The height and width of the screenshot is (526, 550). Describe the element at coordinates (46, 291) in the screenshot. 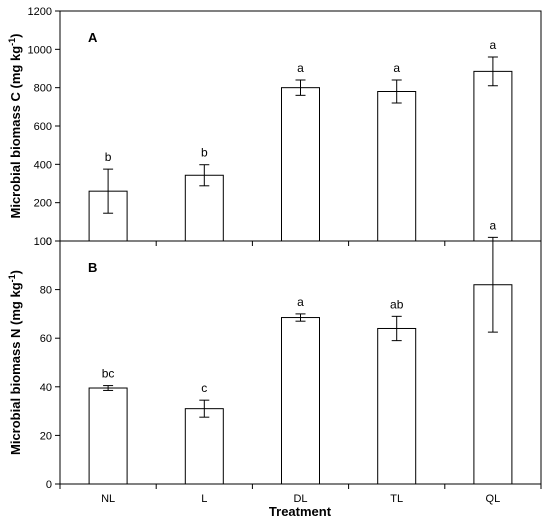

I see `y-tick-label-b: 80` at that location.